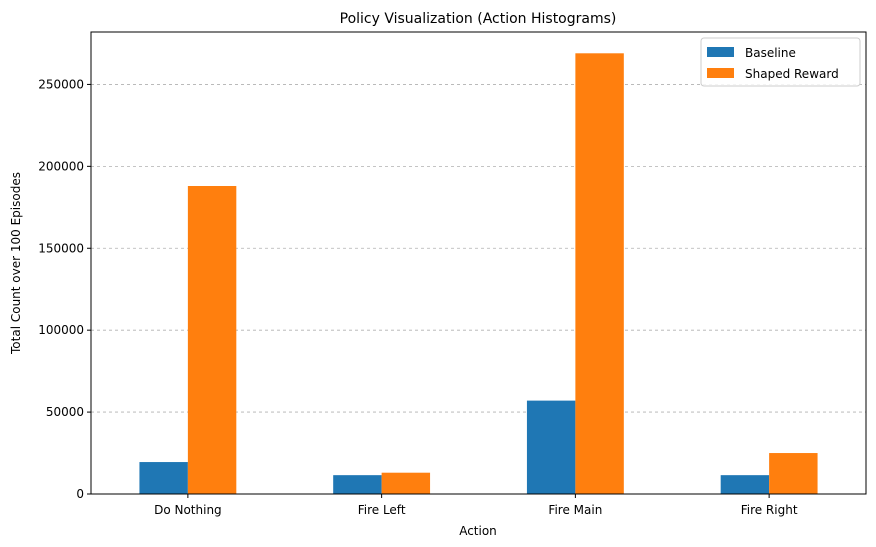 The image size is (876, 547). I want to click on legend: Baseline Shaped Reward, so click(780, 62).